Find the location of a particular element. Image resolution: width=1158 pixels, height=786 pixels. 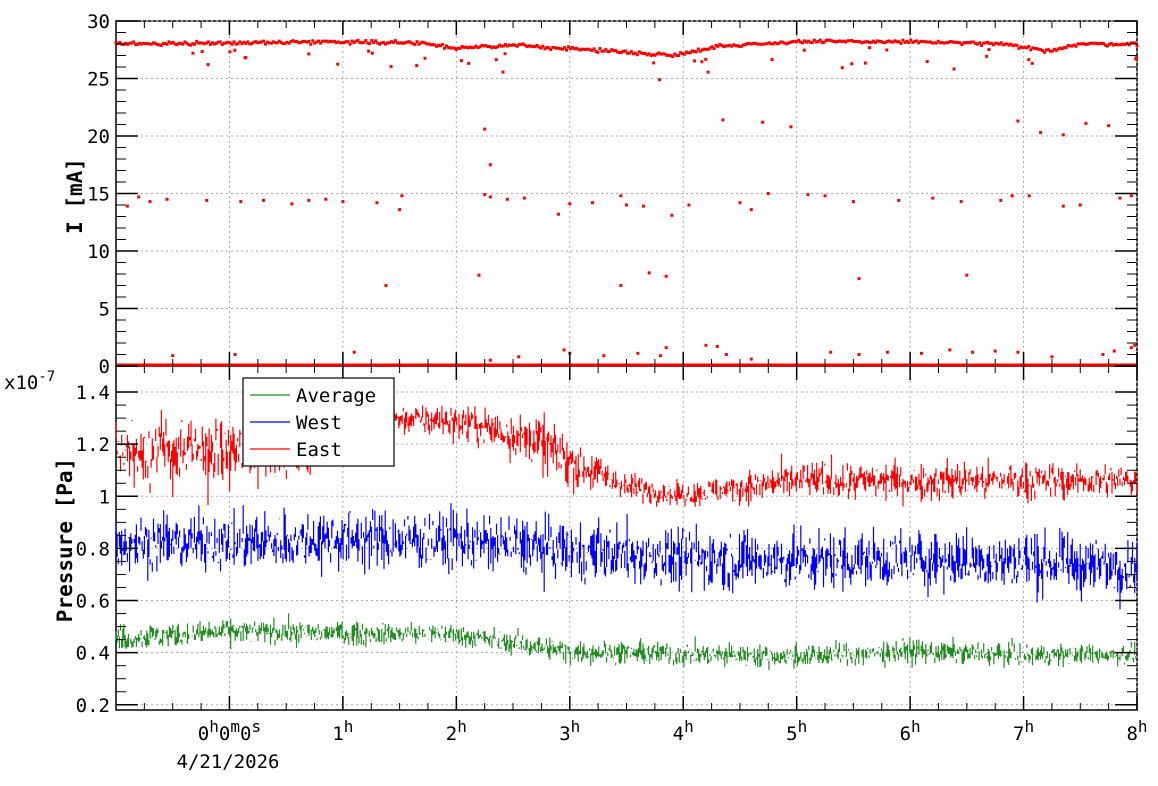

legend-label-west: West is located at coordinates (319, 423).